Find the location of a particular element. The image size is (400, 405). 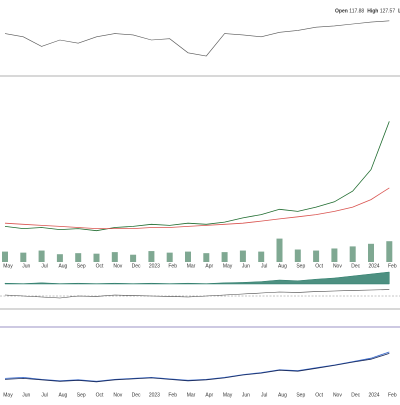

area is located at coordinates (197, 278).